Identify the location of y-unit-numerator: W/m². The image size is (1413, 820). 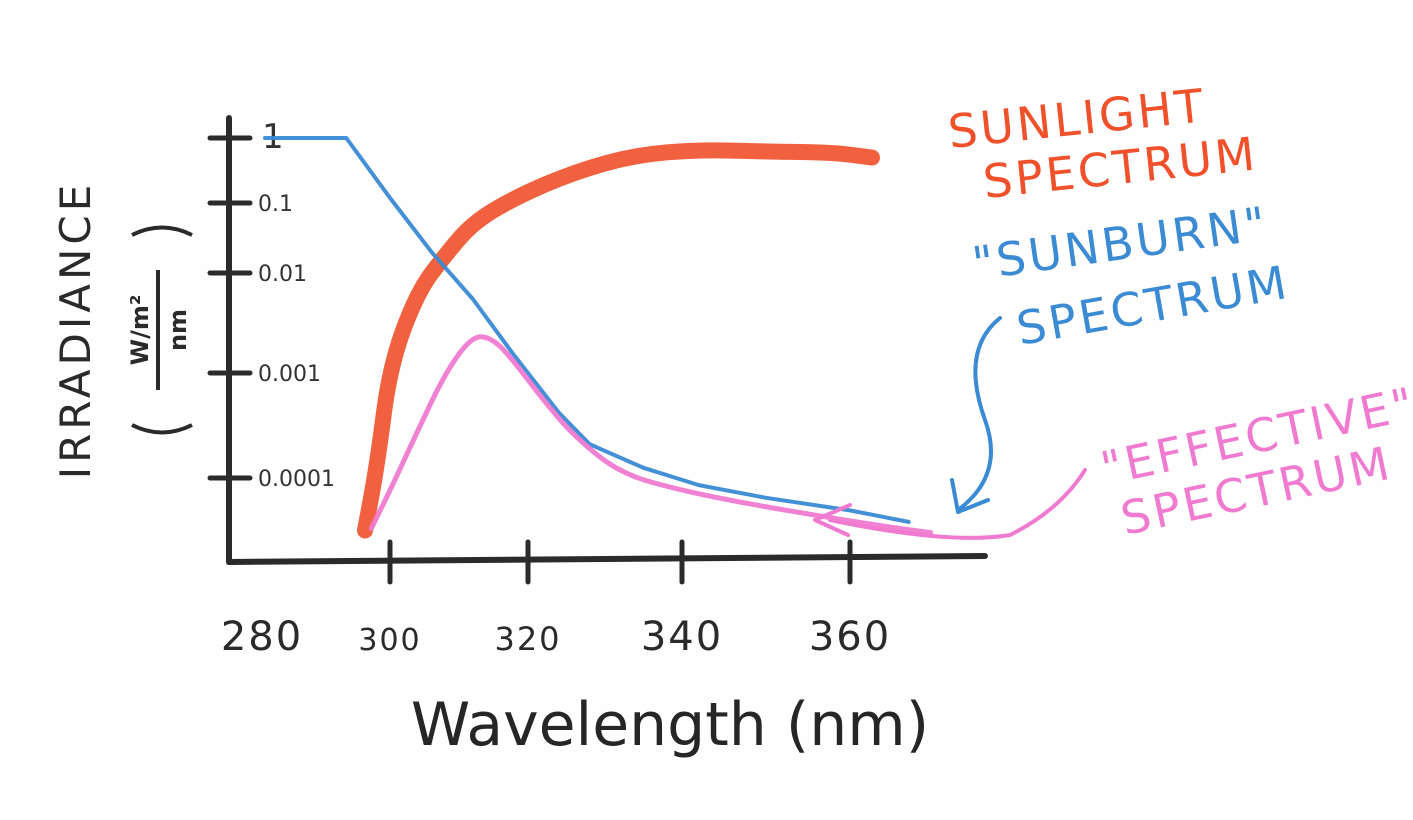
(140, 330).